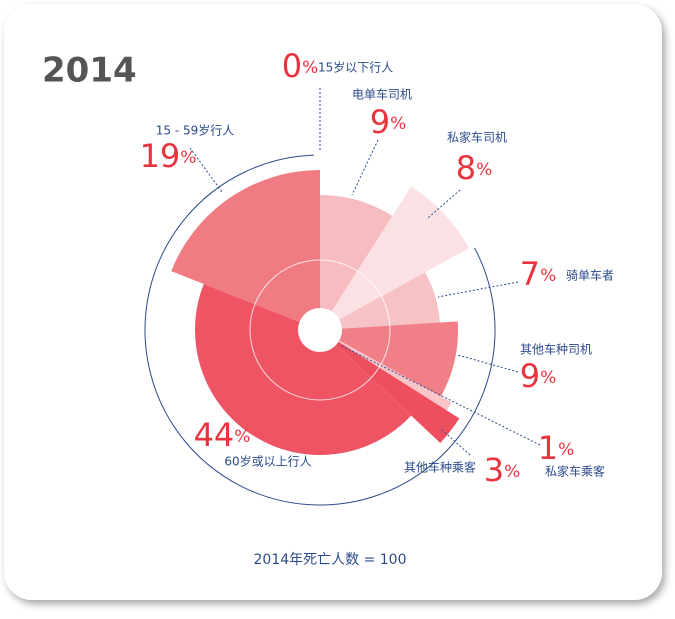 The height and width of the screenshot is (619, 675). I want to click on category-label: 15 - 59岁行人, so click(195, 130).